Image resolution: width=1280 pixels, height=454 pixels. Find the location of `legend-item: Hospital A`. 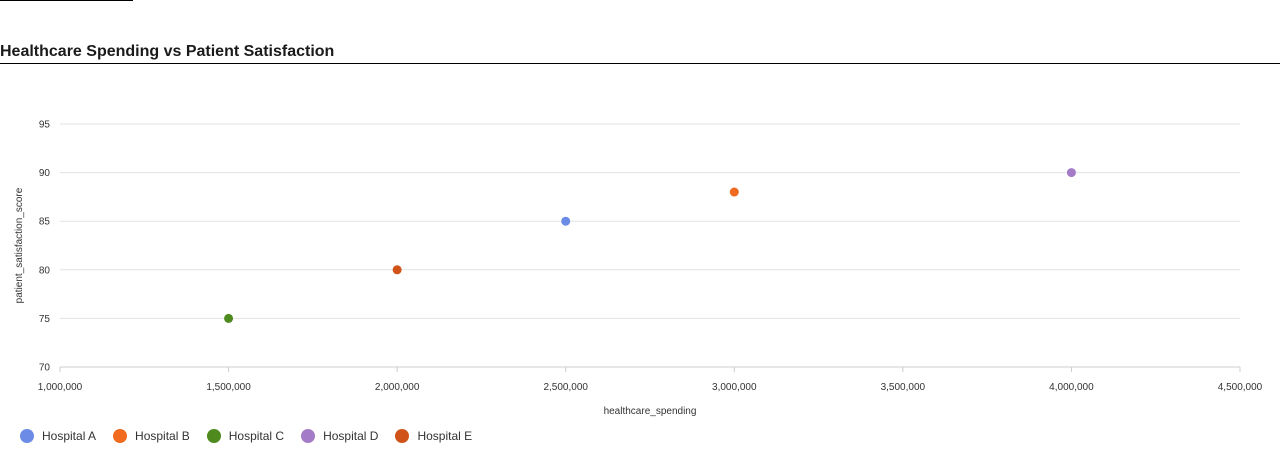

legend-item: Hospital A is located at coordinates (58, 436).